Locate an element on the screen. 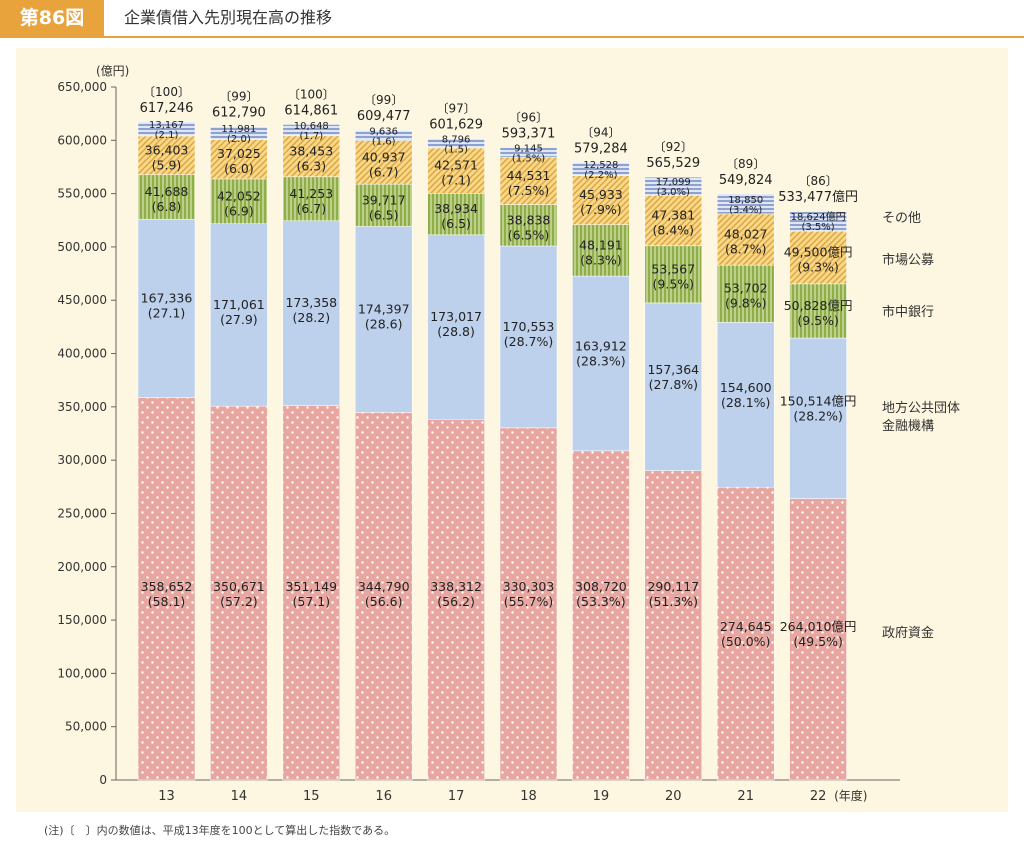 This screenshot has height=862, width=1024. data-label-other: 10,648 is located at coordinates (311, 126).